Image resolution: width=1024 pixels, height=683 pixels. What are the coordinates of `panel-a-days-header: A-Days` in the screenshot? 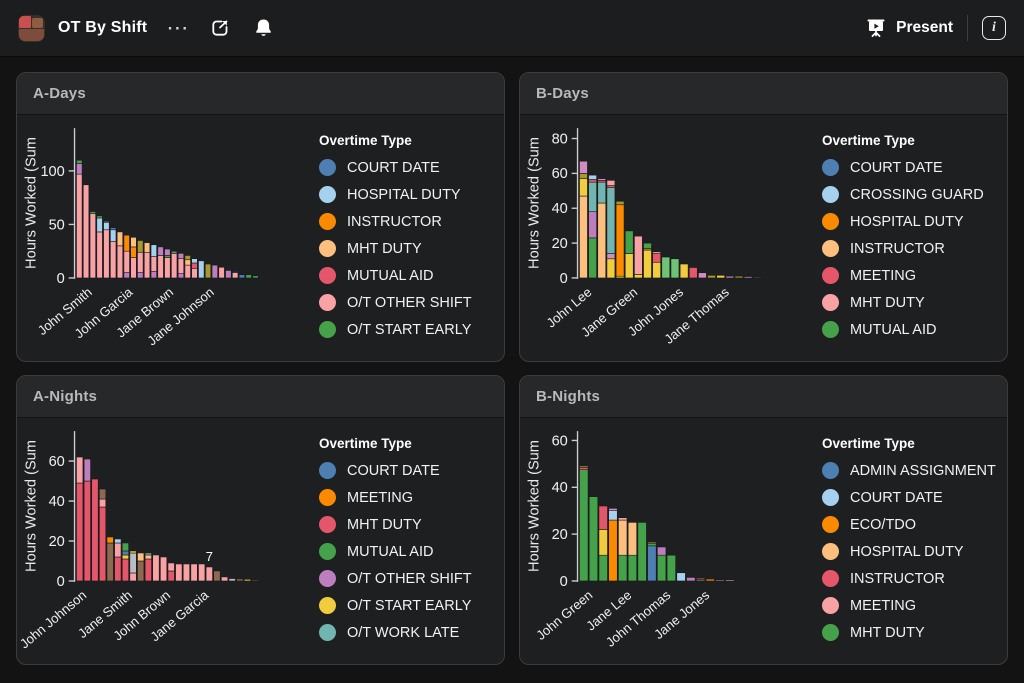 It's located at (260, 94).